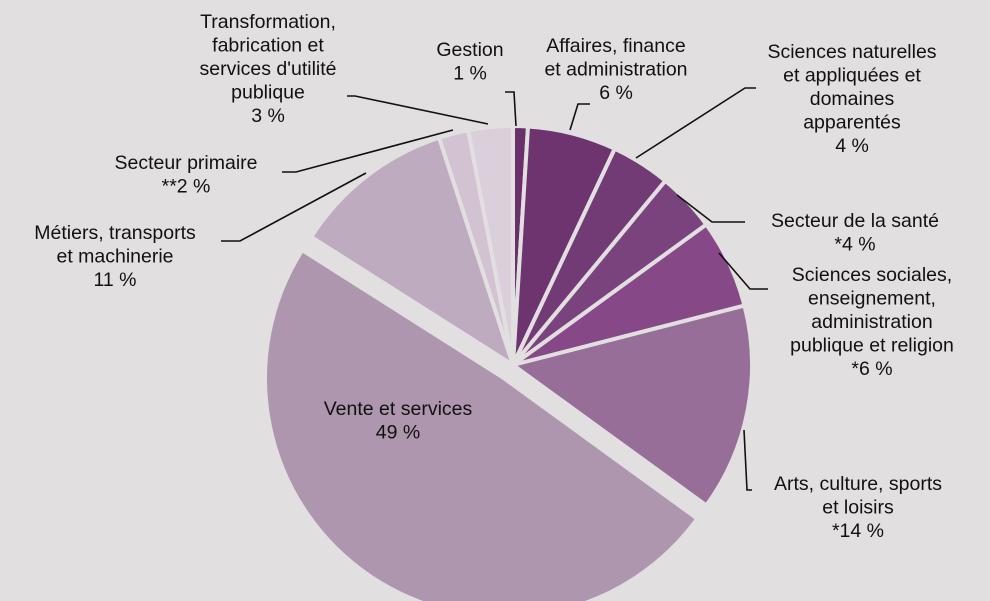 This screenshot has width=990, height=601. What do you see at coordinates (268, 22) in the screenshot?
I see `slice-label-line: Transformation,` at bounding box center [268, 22].